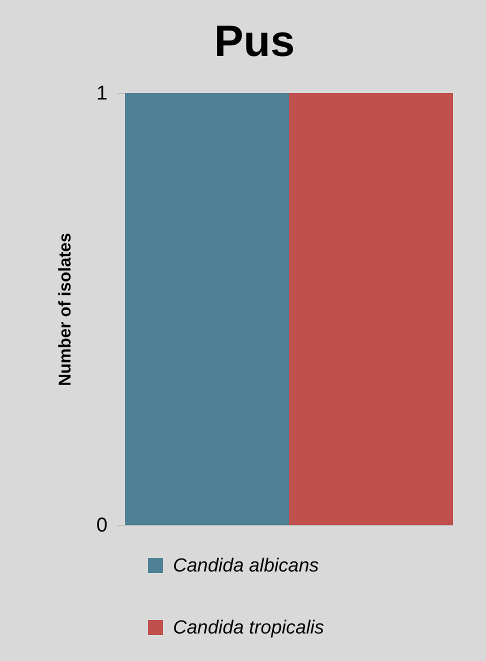 This screenshot has width=486, height=661. Describe the element at coordinates (246, 566) in the screenshot. I see `legend-label: Candida albicans` at that location.